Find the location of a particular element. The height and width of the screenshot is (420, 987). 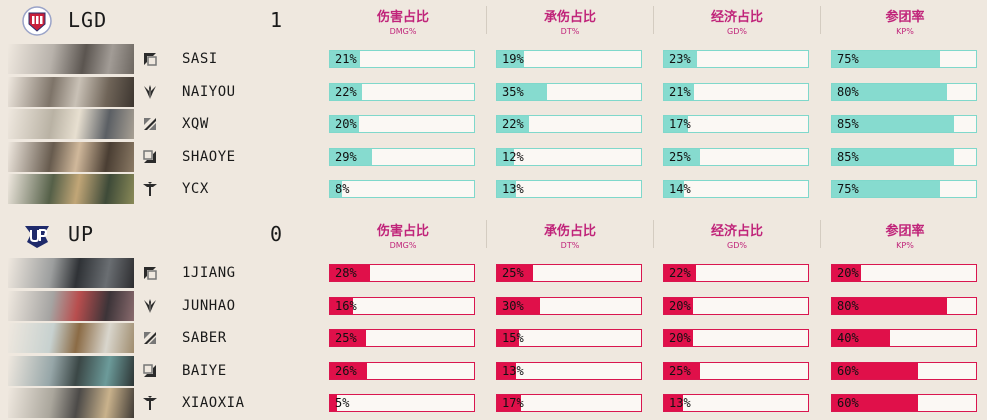

dmg-bar: 8% is located at coordinates (402, 189).